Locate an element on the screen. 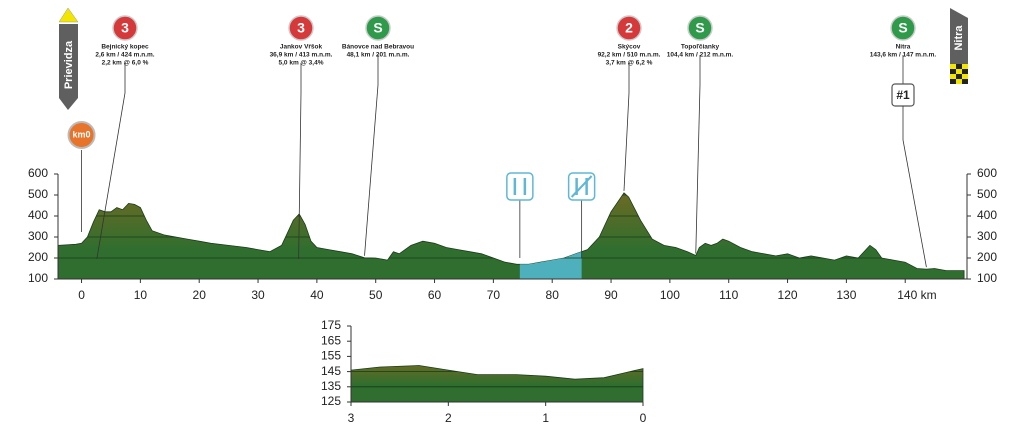  y-tick-label: 145 is located at coordinates (331, 371).